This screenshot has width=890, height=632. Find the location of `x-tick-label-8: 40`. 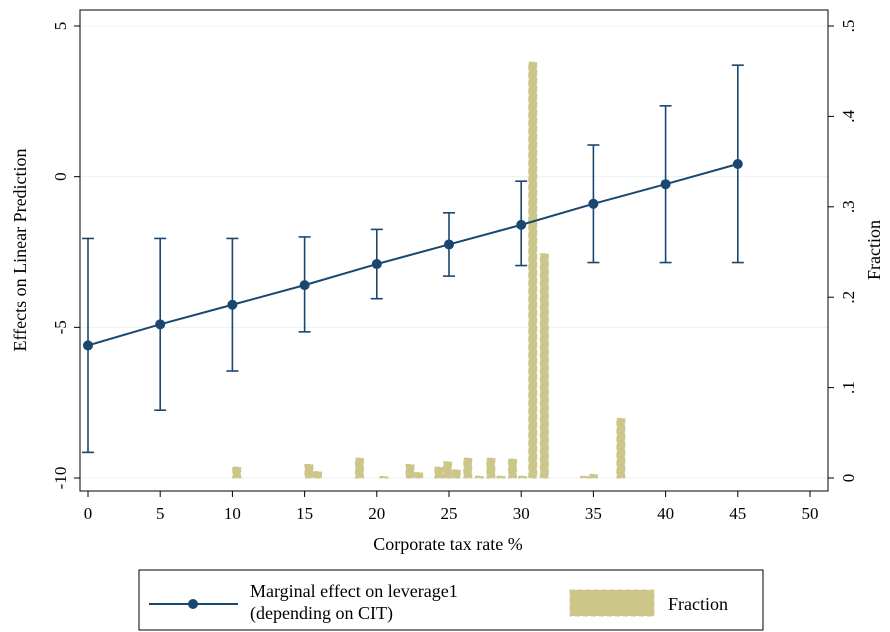

x-tick-label-8: 40 is located at coordinates (665, 513).